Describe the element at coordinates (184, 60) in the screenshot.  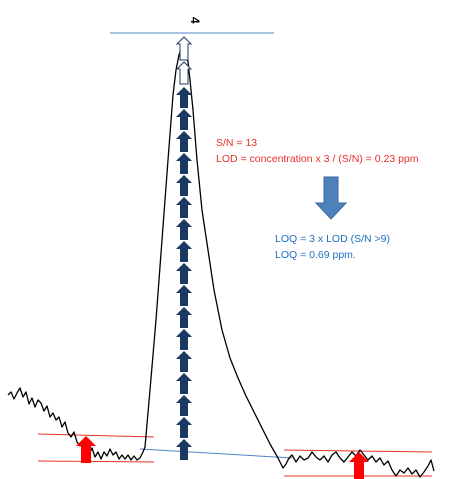
I see `signal-apex-arrow` at that location.